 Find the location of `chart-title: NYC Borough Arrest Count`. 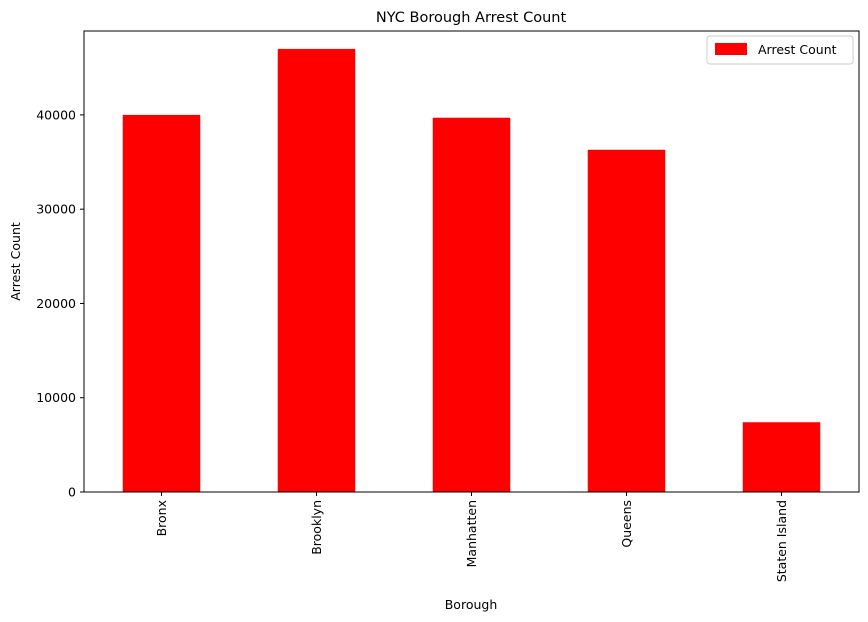

chart-title: NYC Borough Arrest Count is located at coordinates (471, 18).